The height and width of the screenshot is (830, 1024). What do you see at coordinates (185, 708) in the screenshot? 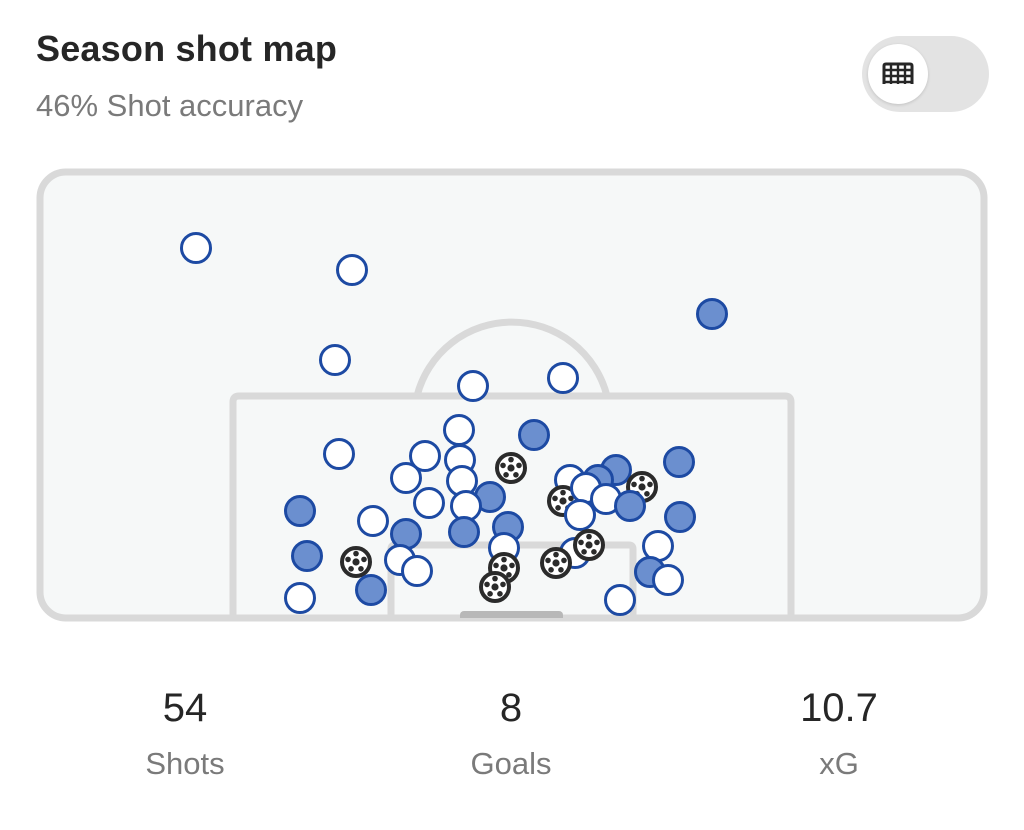
I see `stat-shots-value: 54` at bounding box center [185, 708].